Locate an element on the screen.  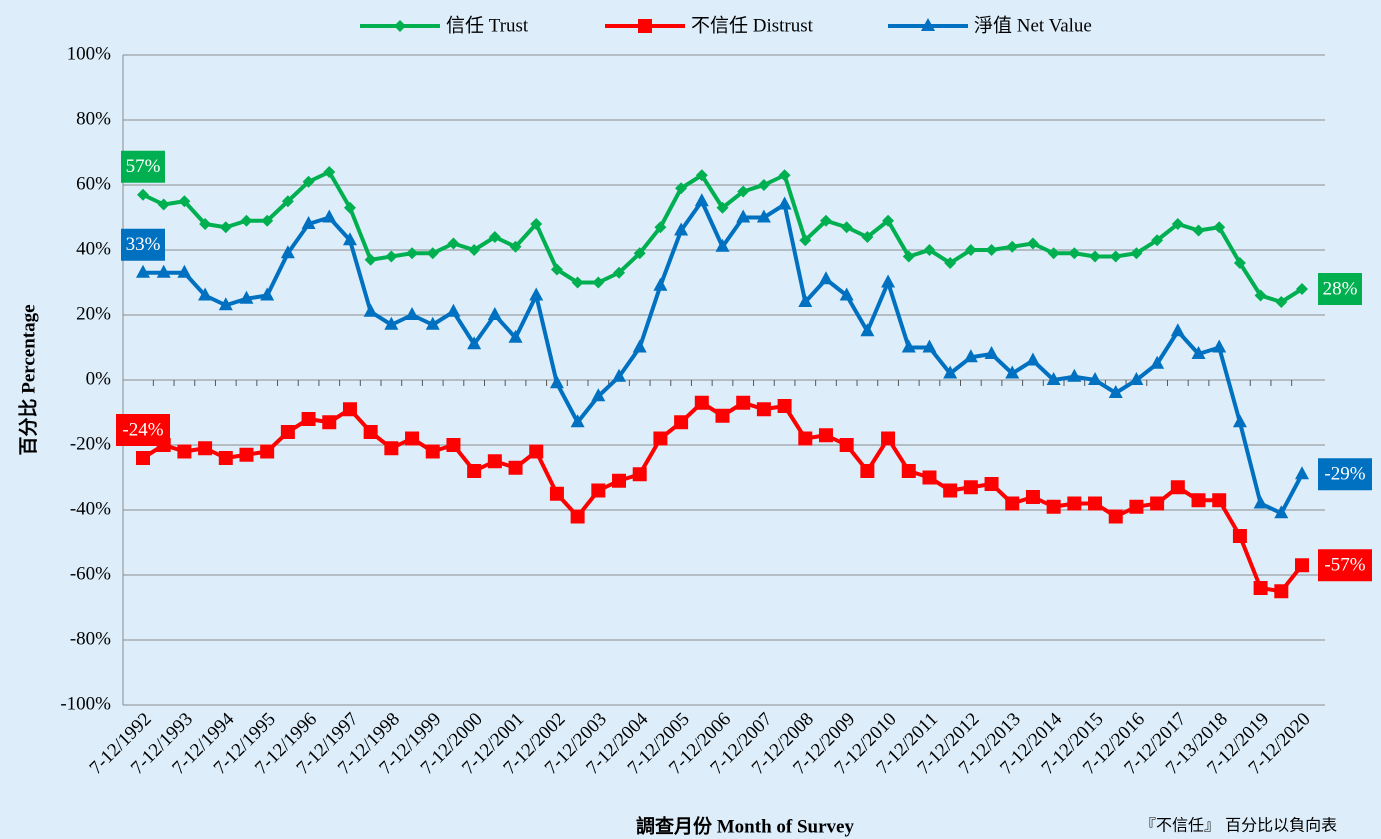
y-tick-label: 0% is located at coordinates (99, 378).